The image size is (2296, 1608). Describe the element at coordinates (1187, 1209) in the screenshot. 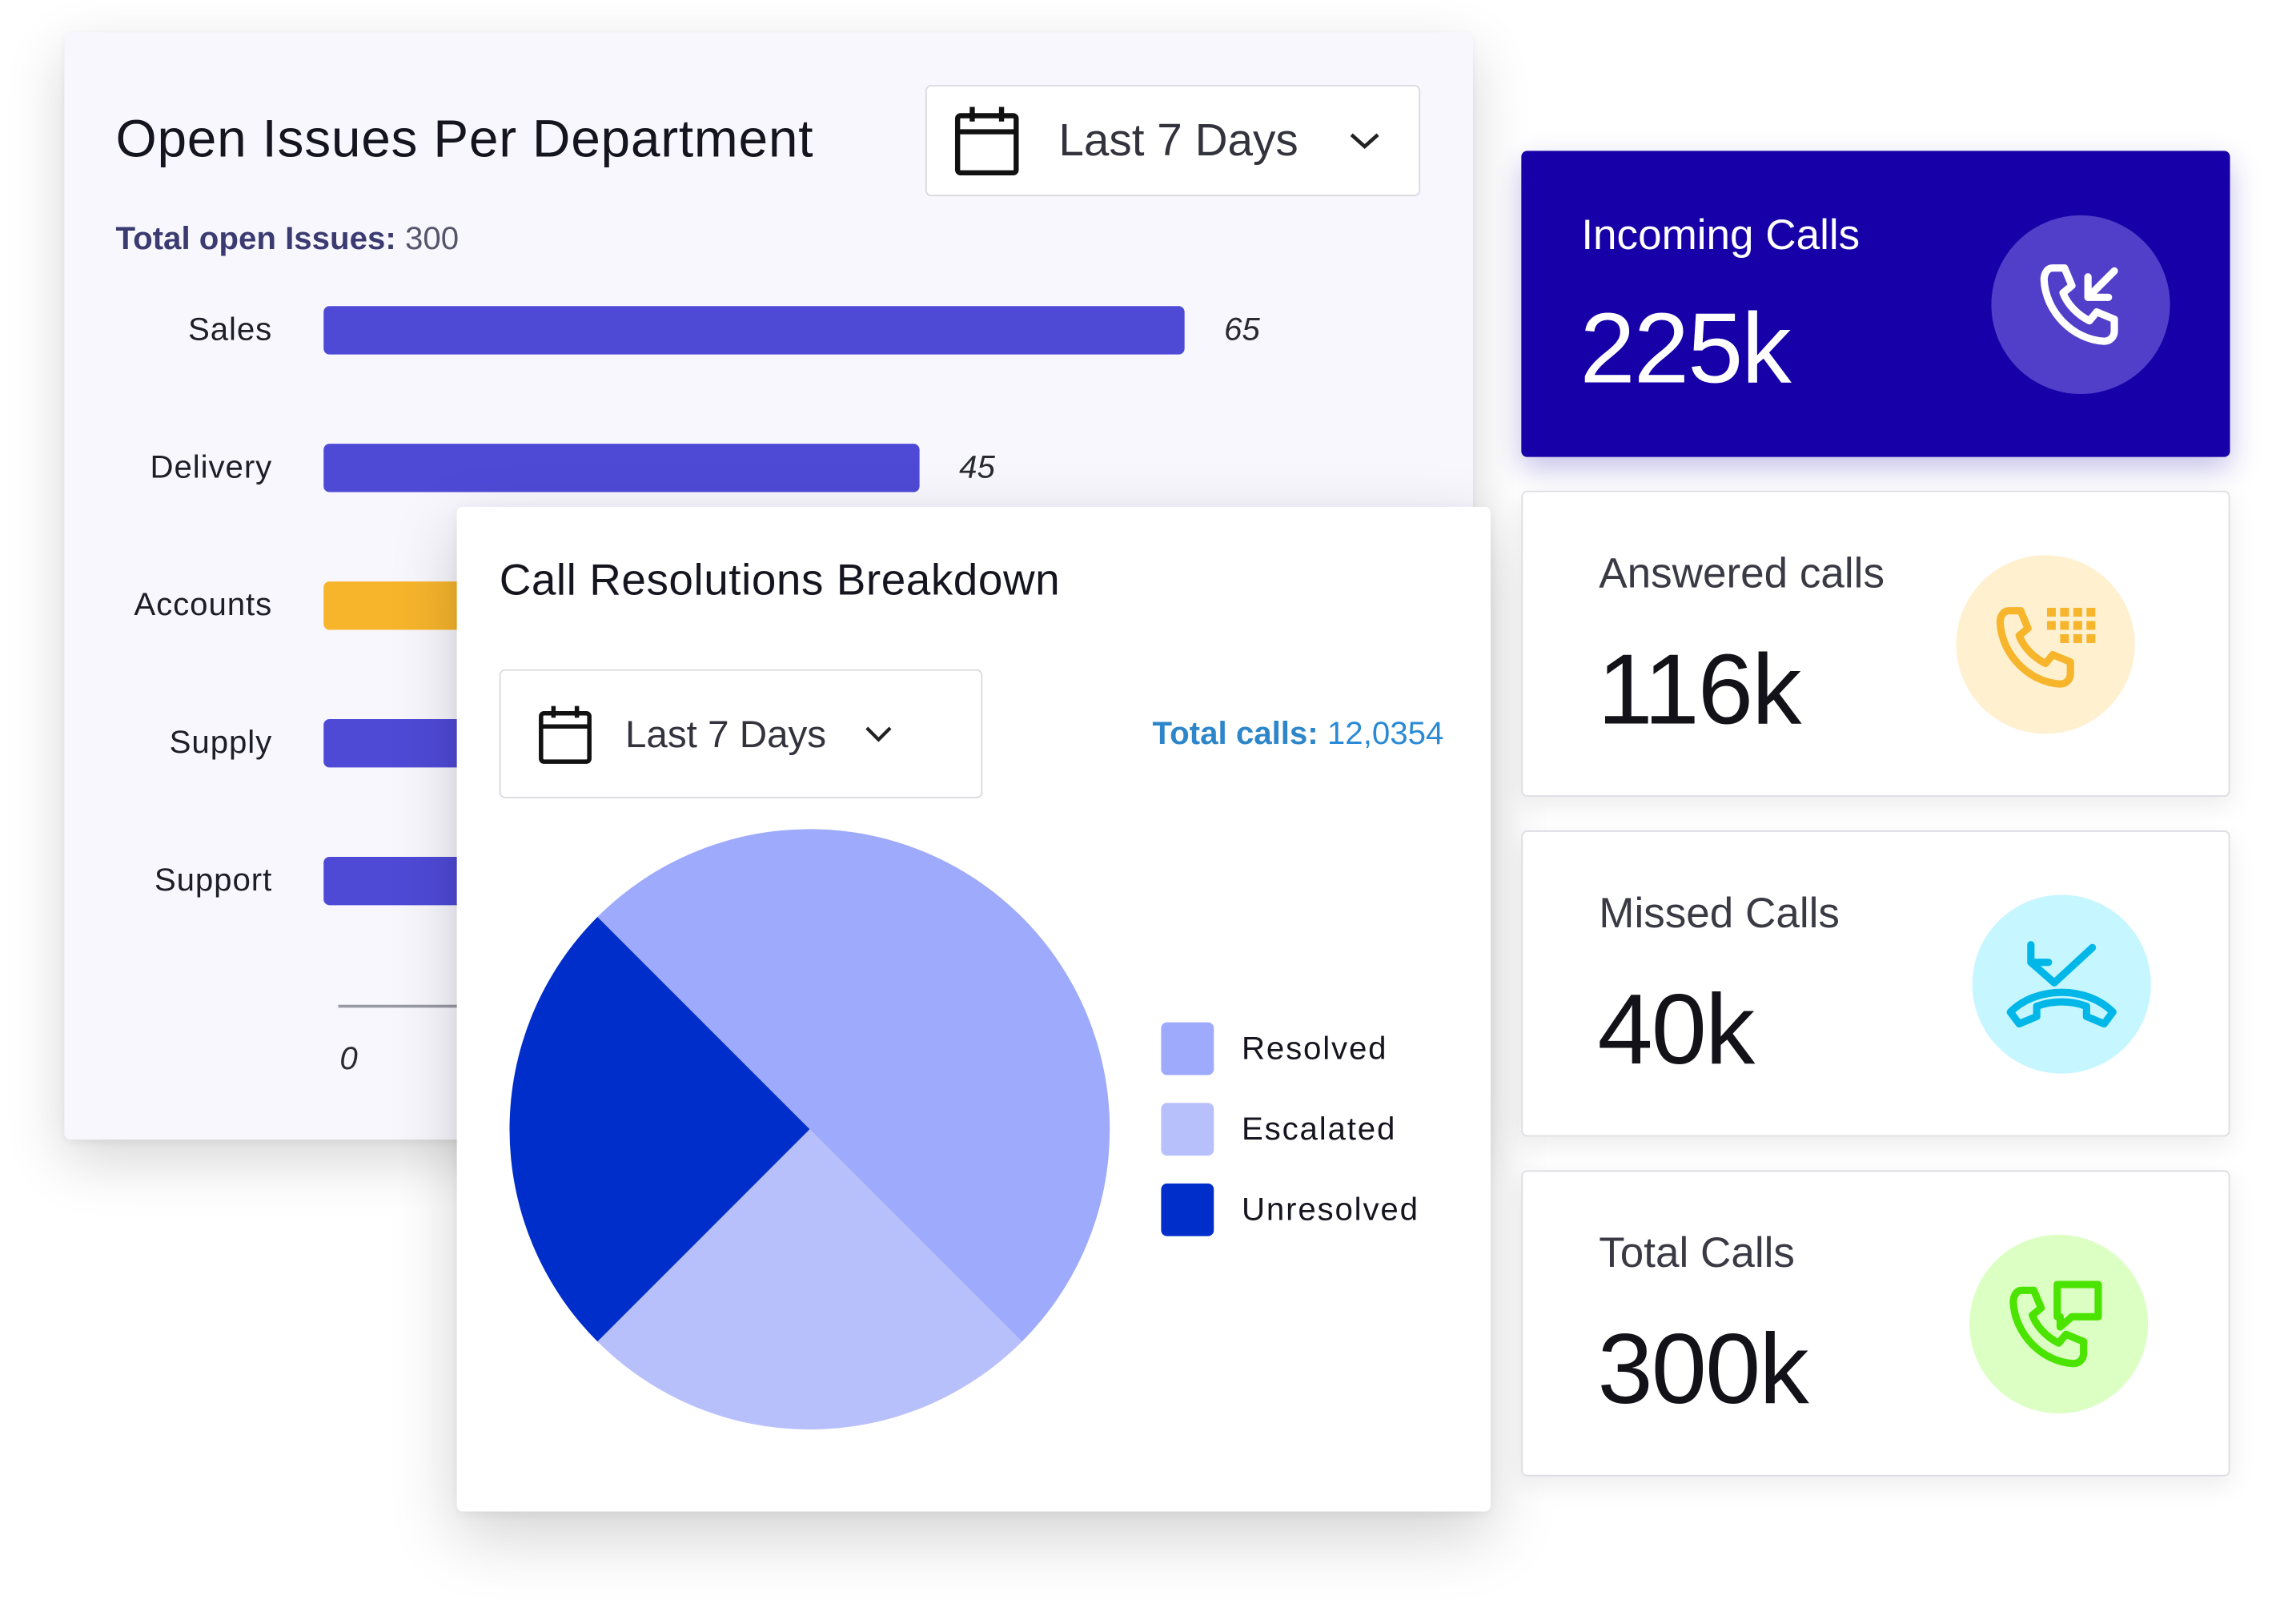

I see `legend-swatch-unresolved` at that location.